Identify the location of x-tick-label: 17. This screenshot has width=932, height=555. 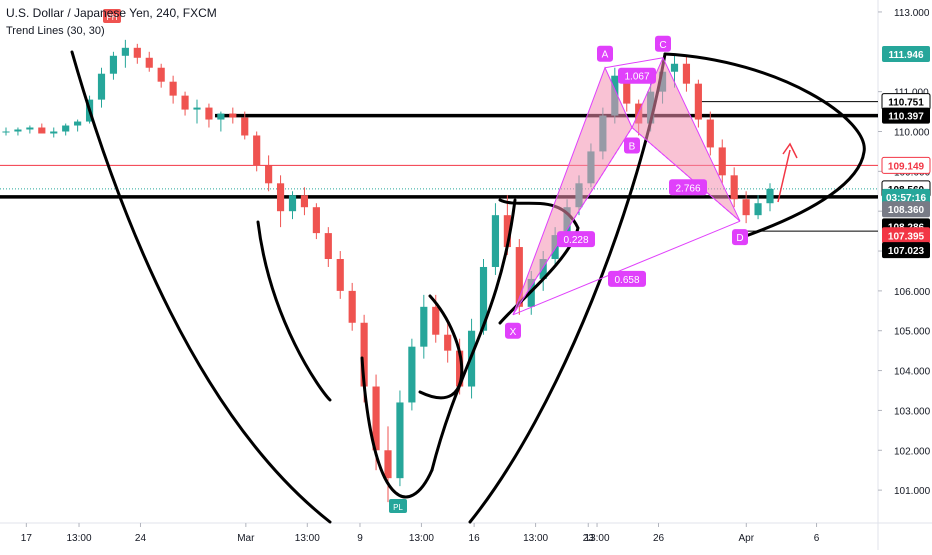
(27, 538).